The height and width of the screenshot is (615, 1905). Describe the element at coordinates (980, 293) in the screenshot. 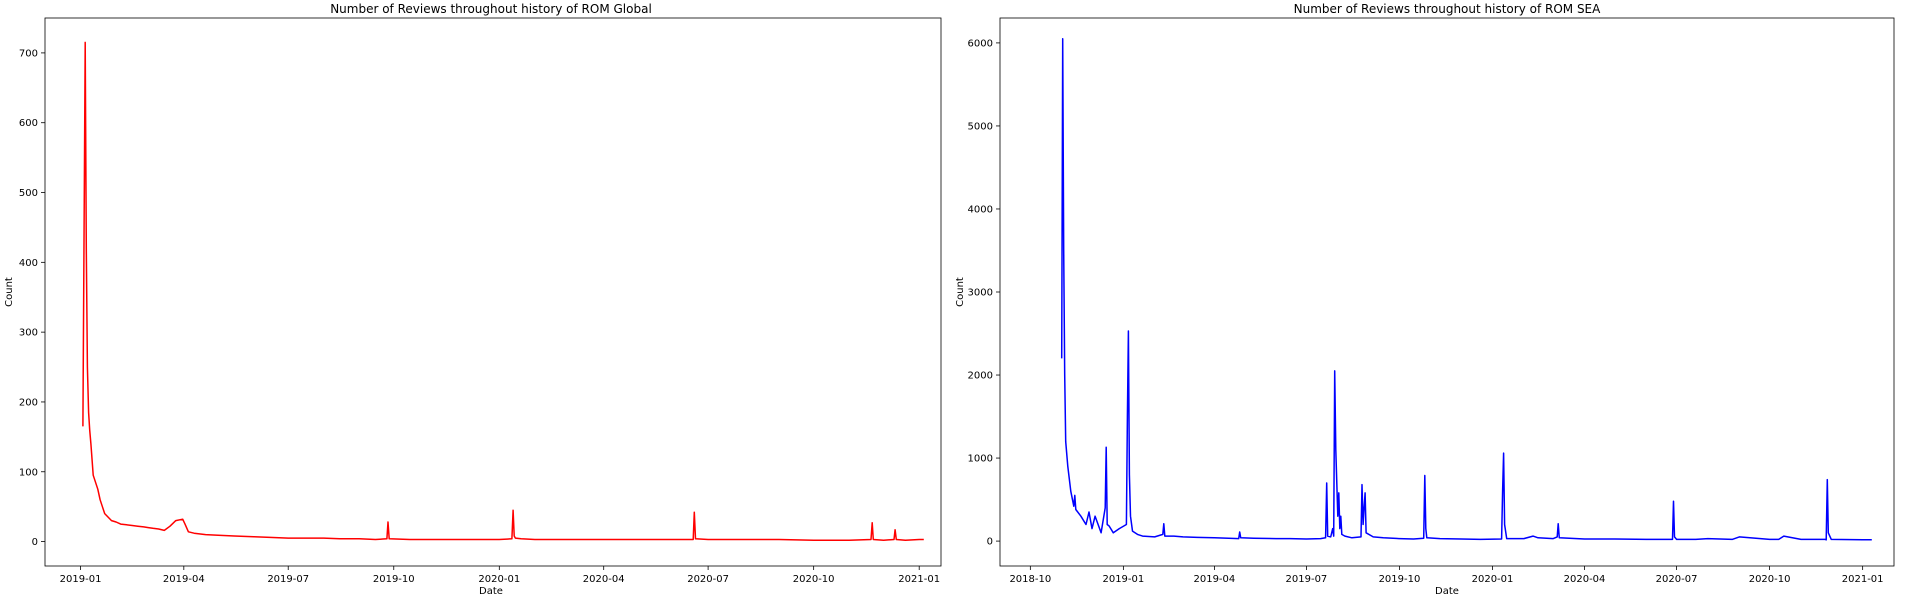

I see `y-tick-label: 3000` at that location.